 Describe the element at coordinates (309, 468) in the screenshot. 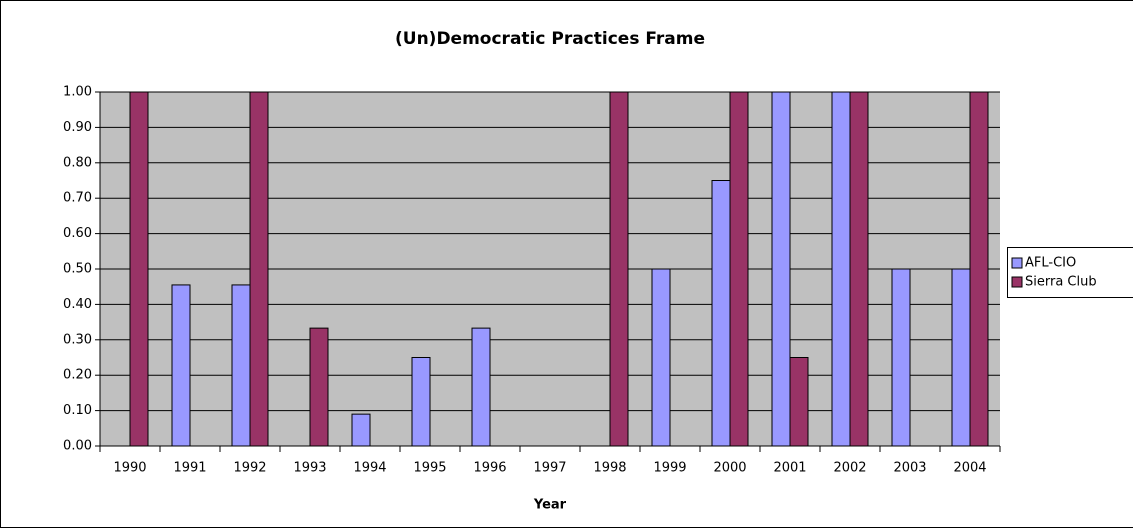

I see `x-tick-label: 1993` at that location.